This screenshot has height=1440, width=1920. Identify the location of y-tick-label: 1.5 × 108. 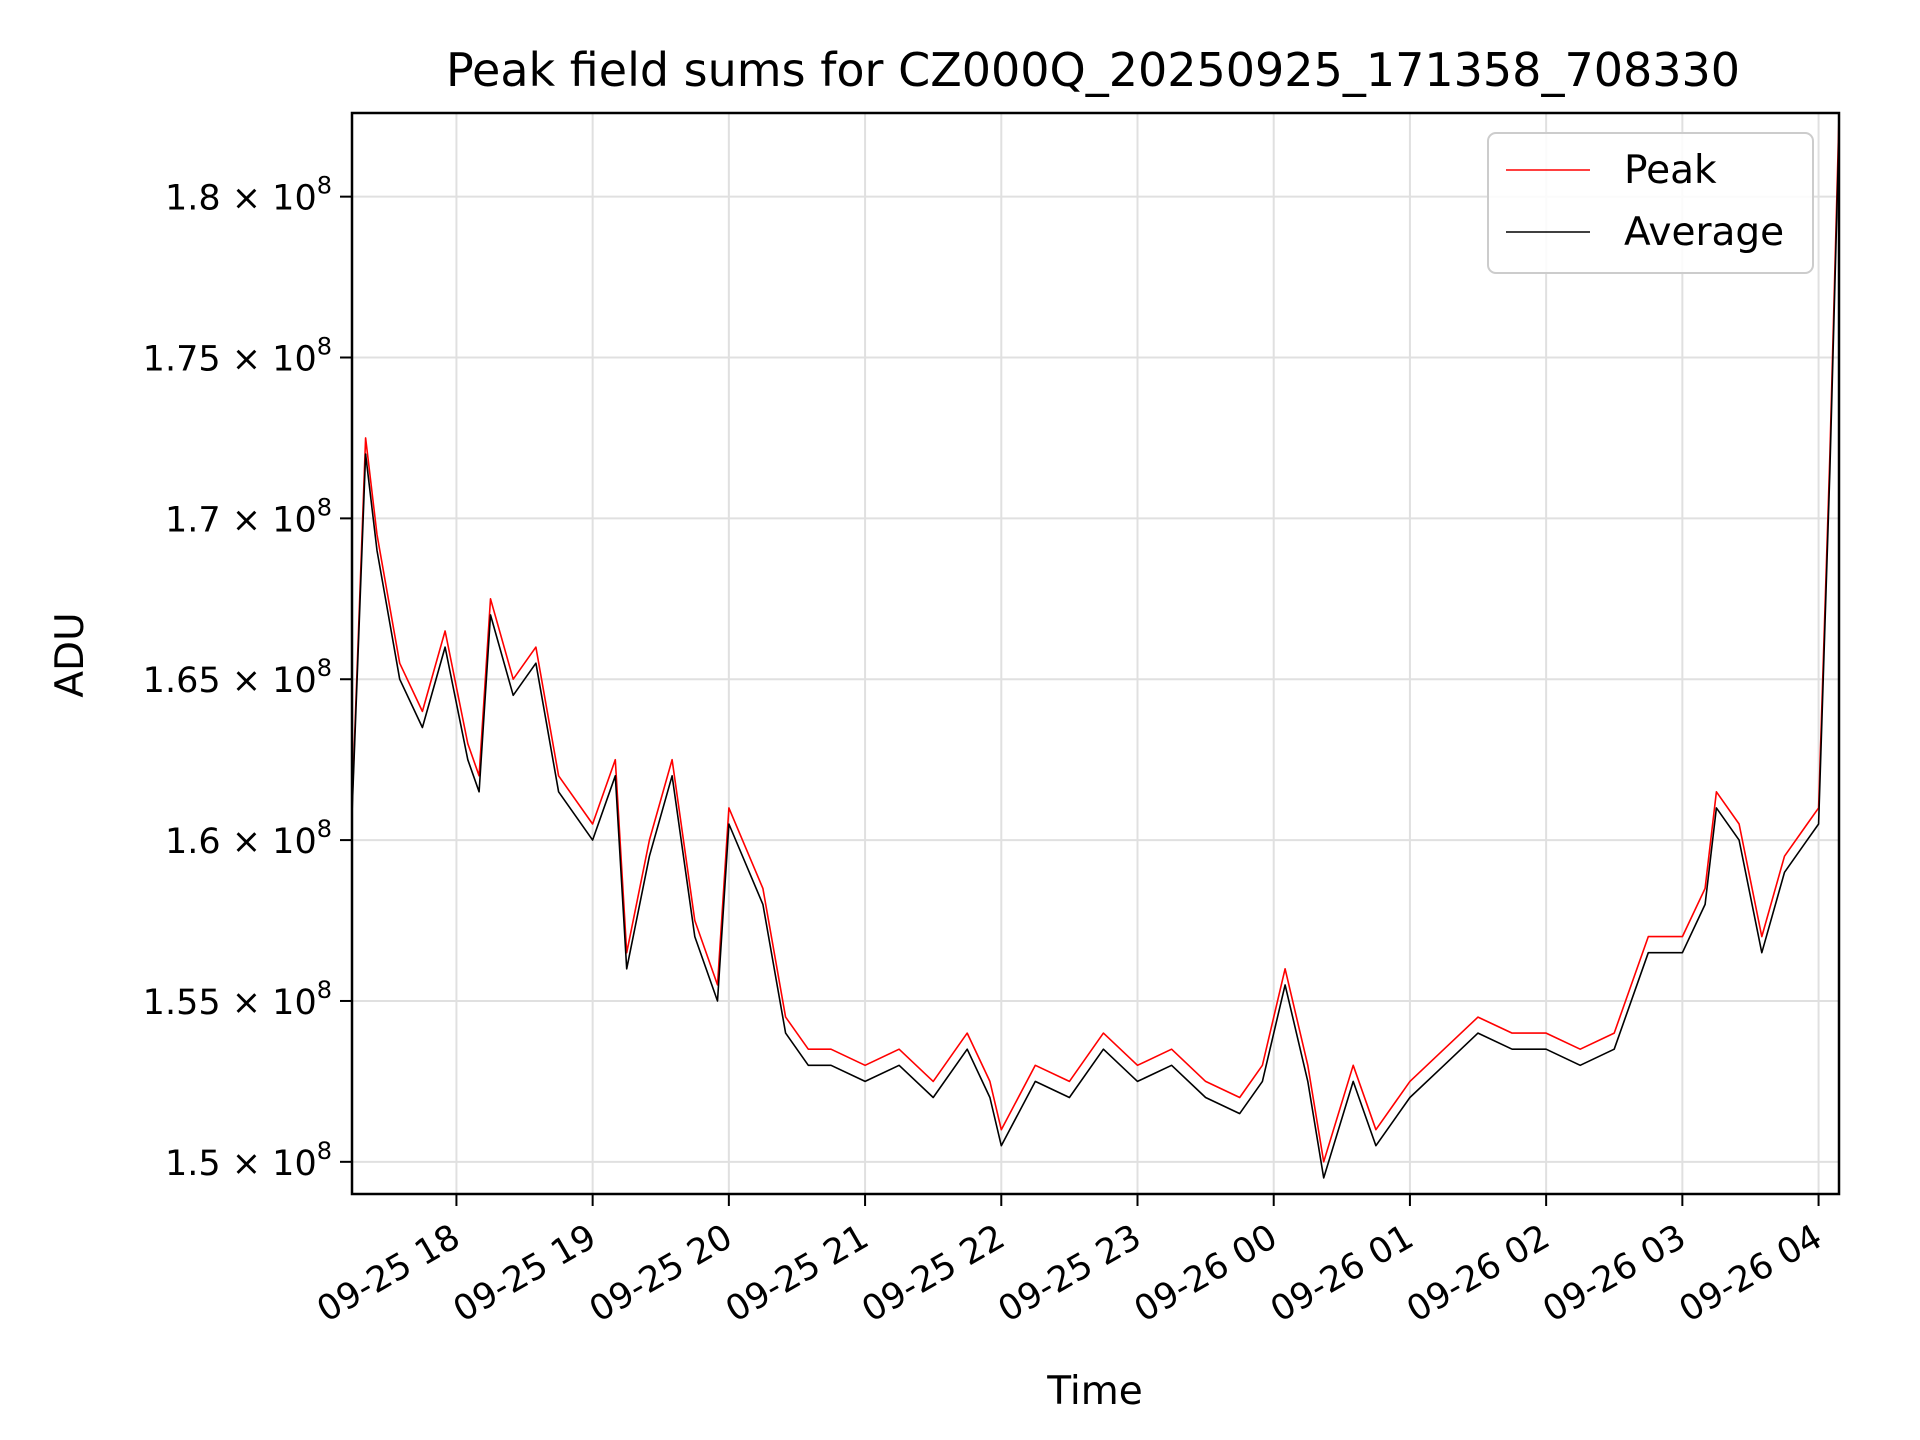
(248, 1160).